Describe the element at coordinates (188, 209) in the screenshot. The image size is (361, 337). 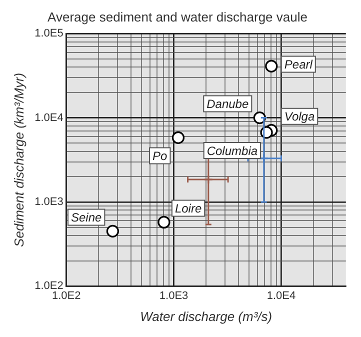
I see `annotation: Loire` at that location.